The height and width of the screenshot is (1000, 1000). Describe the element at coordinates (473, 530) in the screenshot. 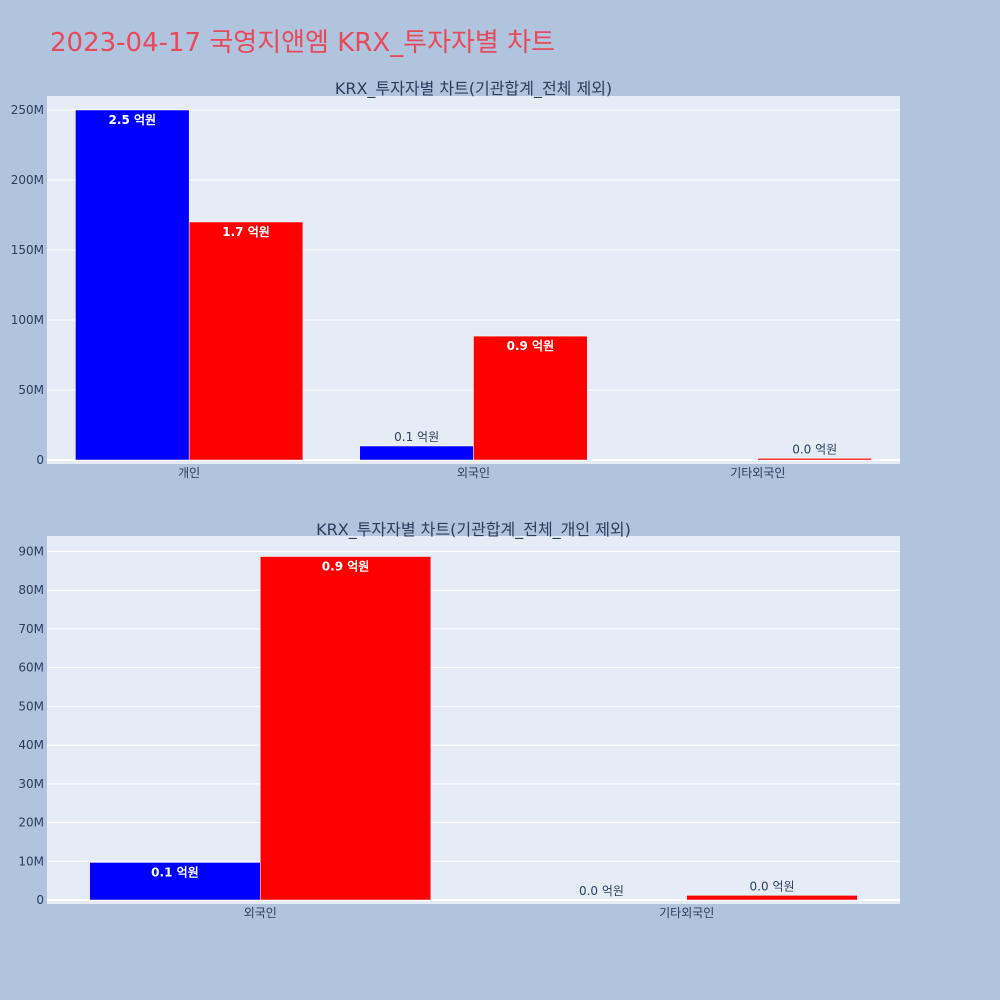

I see `chart-title: KRX_투자자별 차트(기관합계_전체_개인 제외)` at that location.